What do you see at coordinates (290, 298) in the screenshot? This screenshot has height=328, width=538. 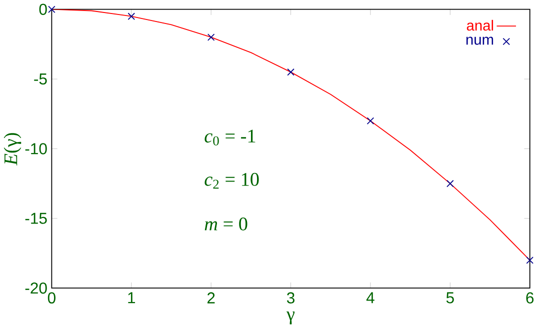 I see `x-tick-label: 3` at bounding box center [290, 298].